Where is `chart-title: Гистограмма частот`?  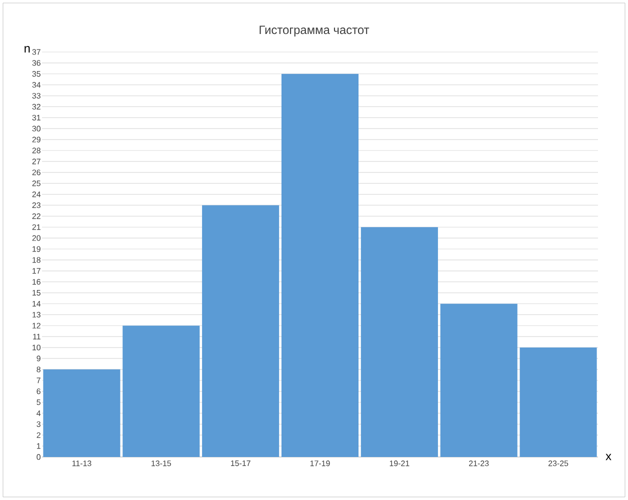 chart-title: Гистограмма частот is located at coordinates (315, 31).